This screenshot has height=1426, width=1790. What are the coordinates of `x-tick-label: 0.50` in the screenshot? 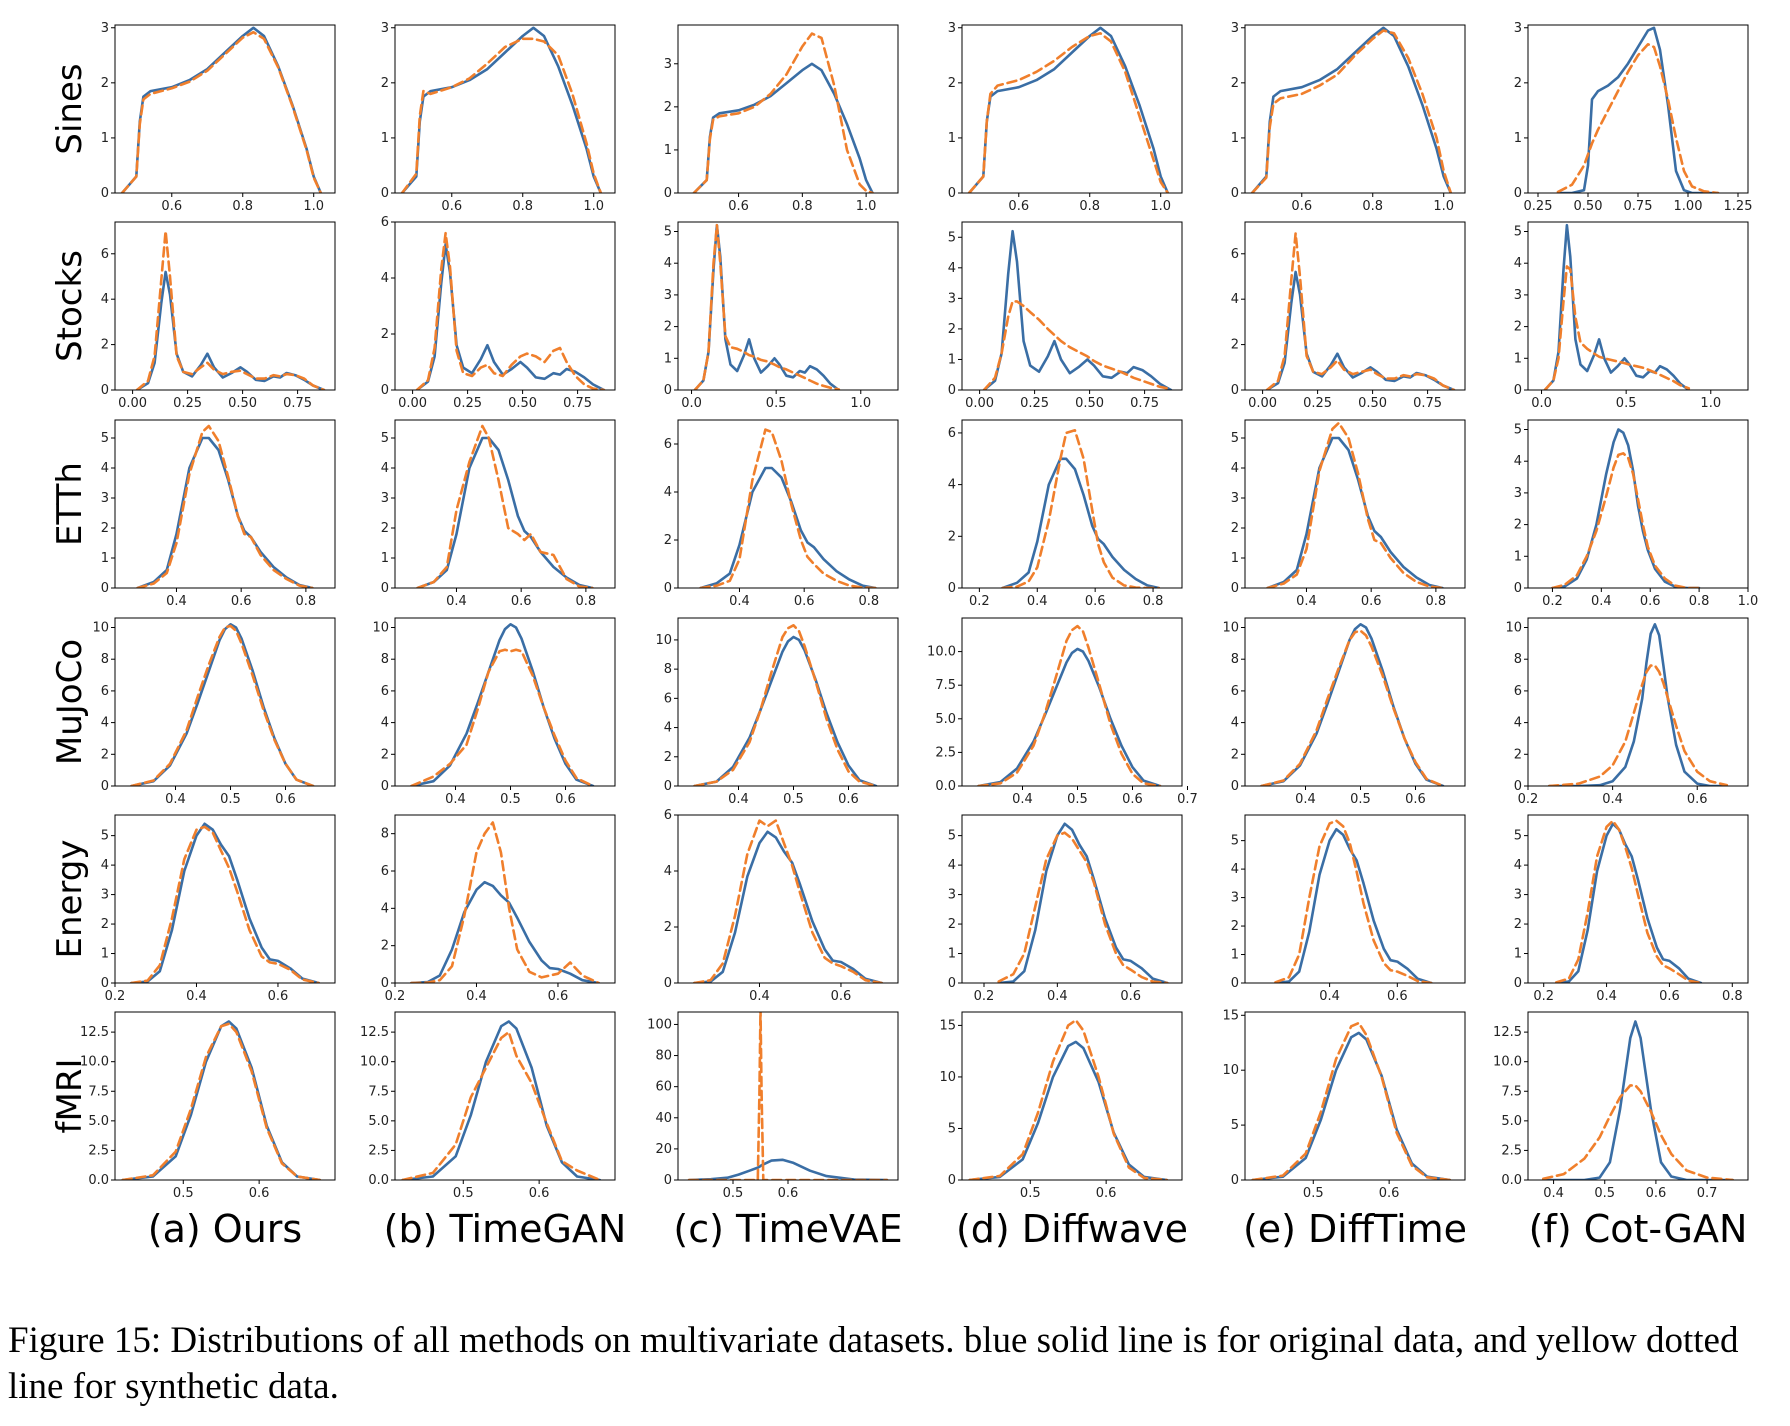 It's located at (1588, 206).